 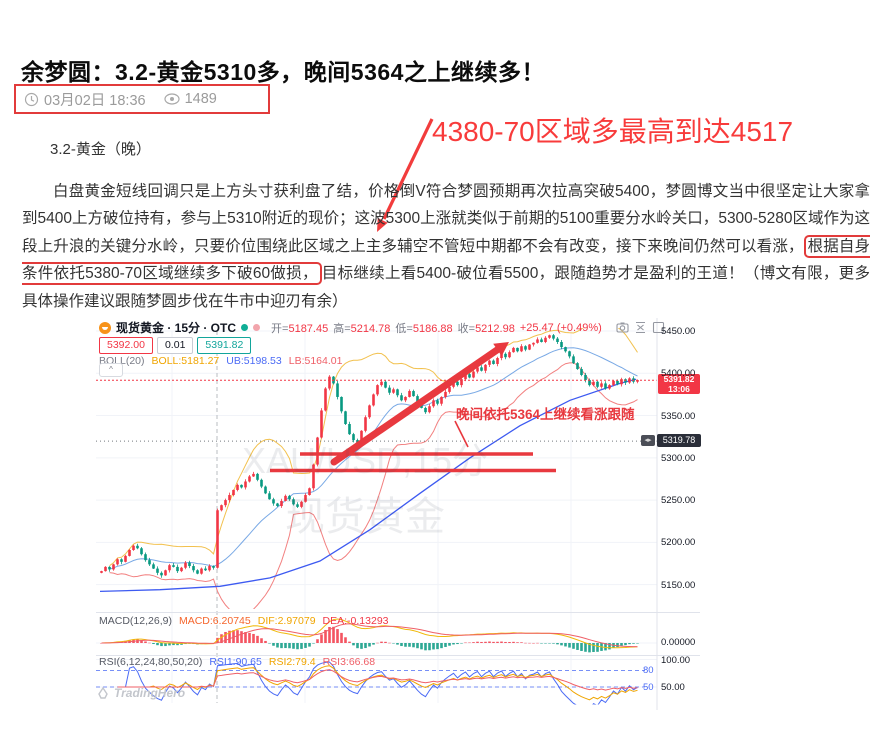 I want to click on chart-toolbar, so click(x=640, y=327).